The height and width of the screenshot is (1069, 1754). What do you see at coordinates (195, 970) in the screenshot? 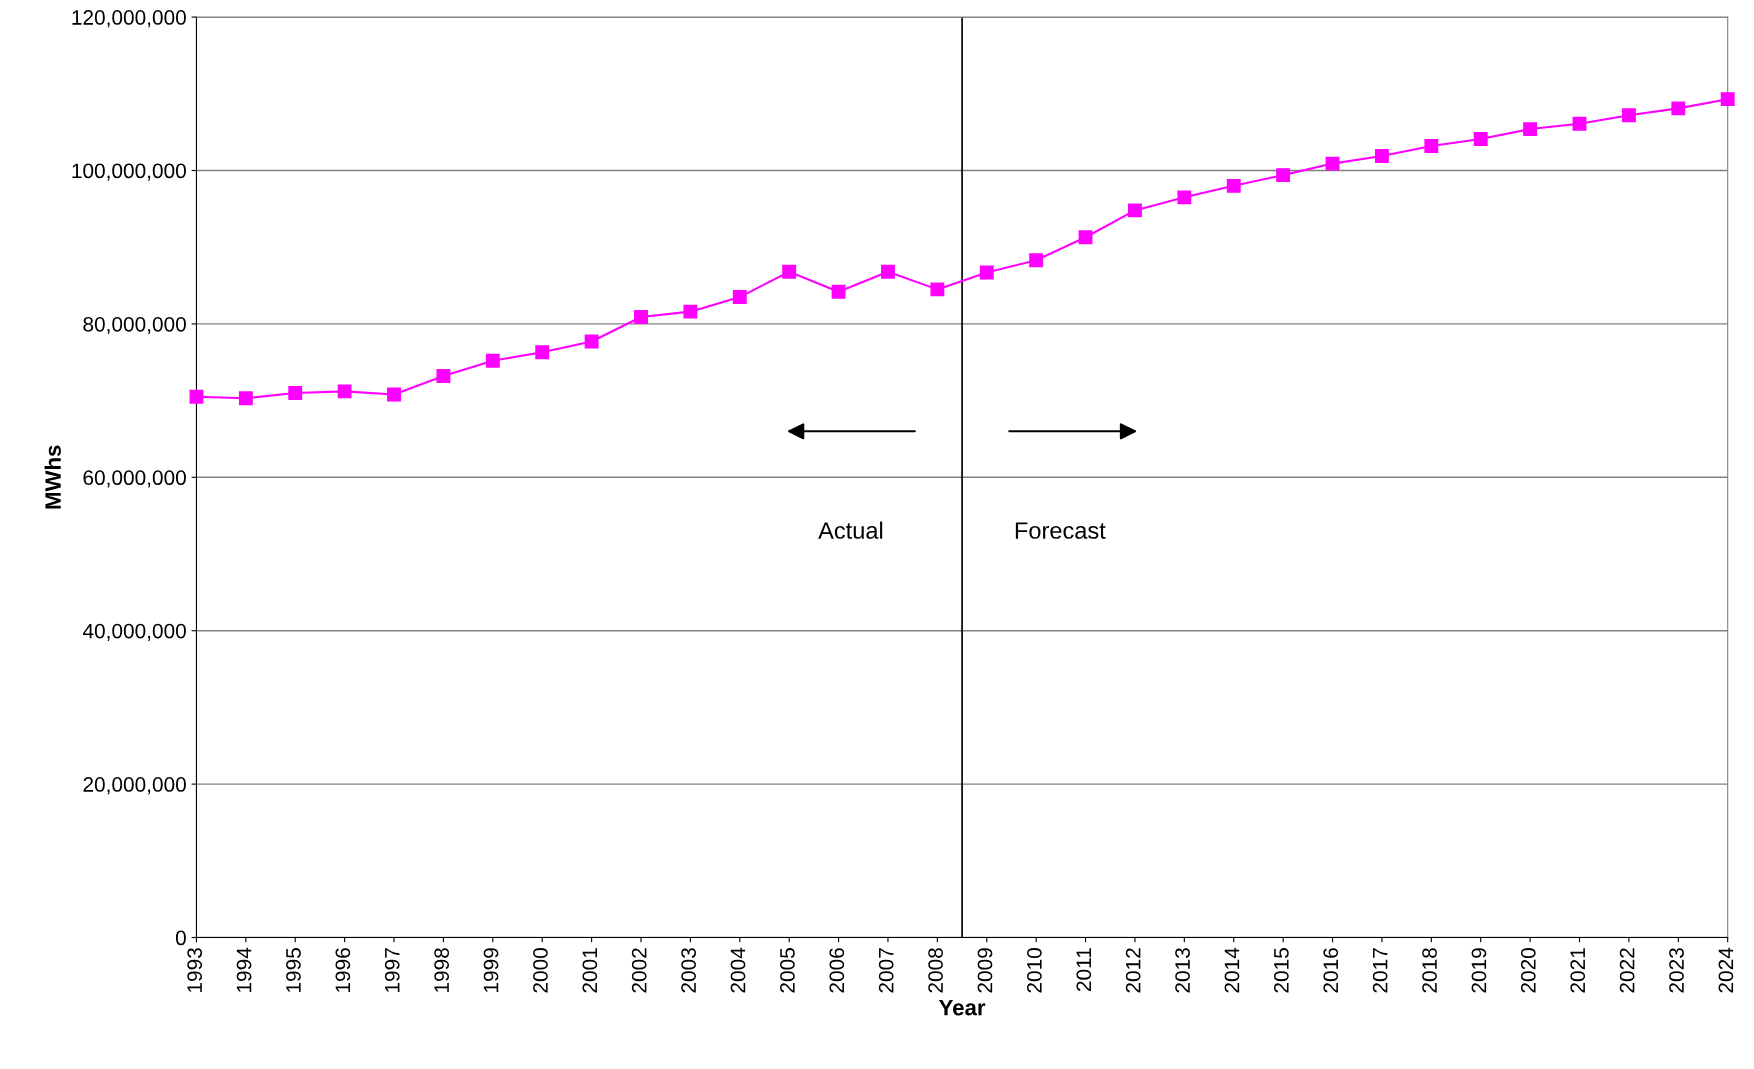
I see `x-tick-label: 1993` at bounding box center [195, 970].